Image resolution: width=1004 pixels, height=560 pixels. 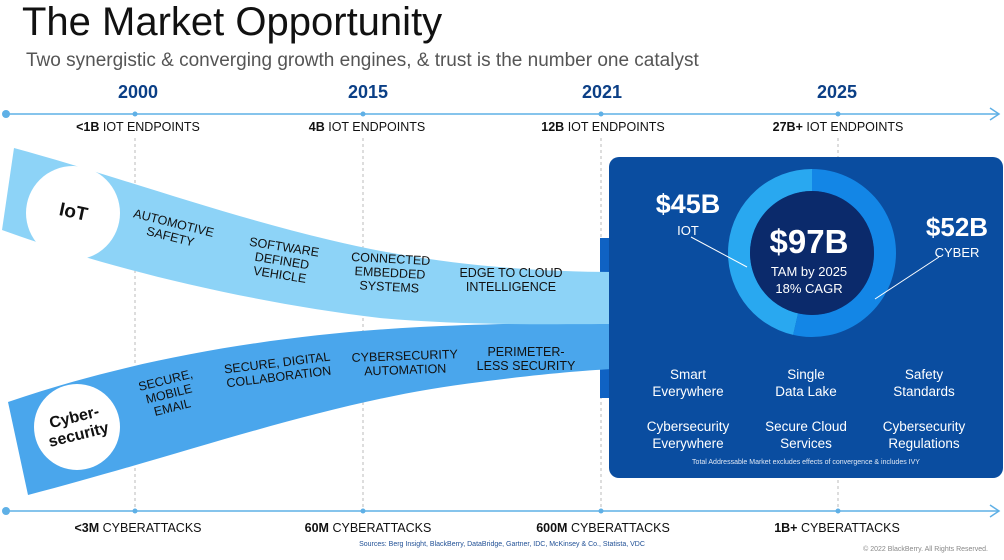 What do you see at coordinates (925, 549) in the screenshot?
I see `copyright: © 2022 BlackBerry. All Rights Reserved.` at bounding box center [925, 549].